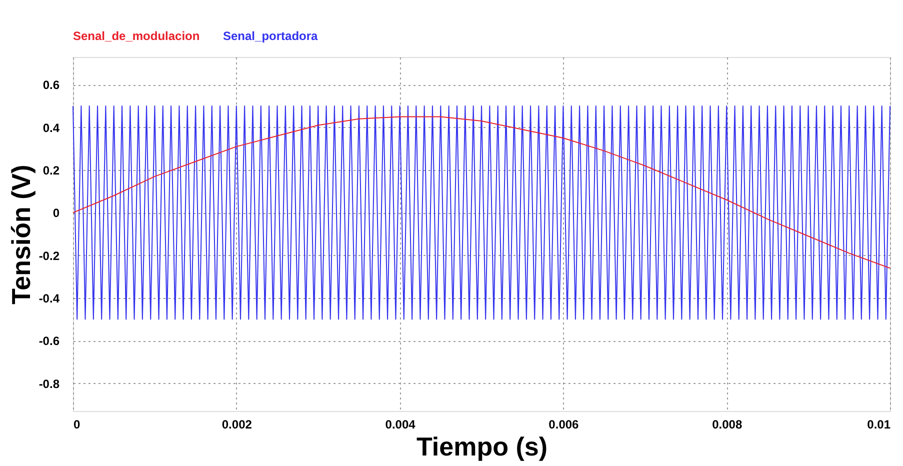 This screenshot has width=903, height=466. I want to click on x-axis-title: Tiempo (s), so click(482, 447).